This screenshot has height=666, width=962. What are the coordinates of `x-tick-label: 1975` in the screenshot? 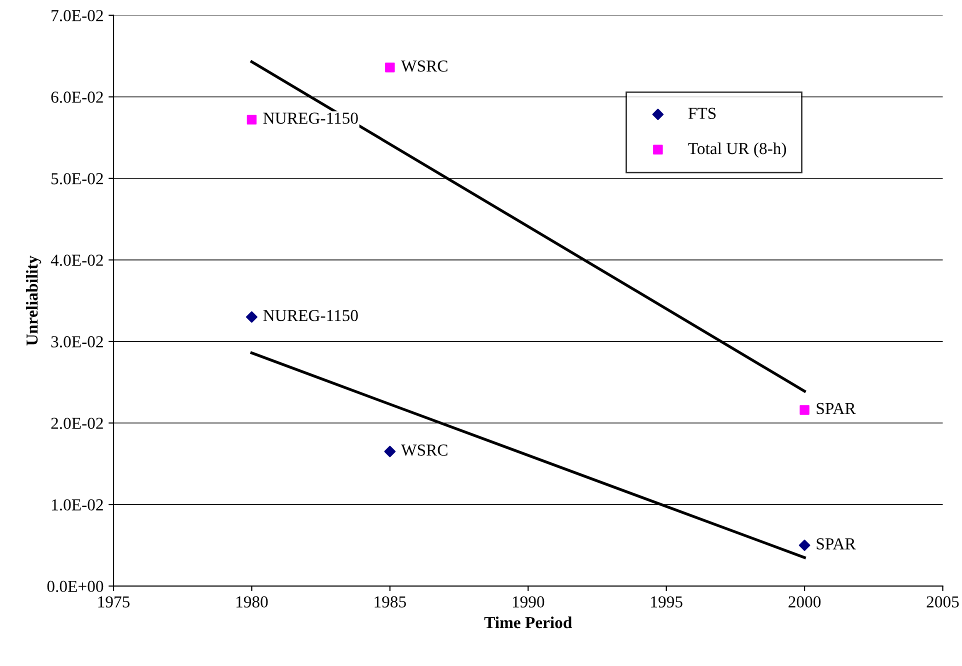 It's located at (114, 602).